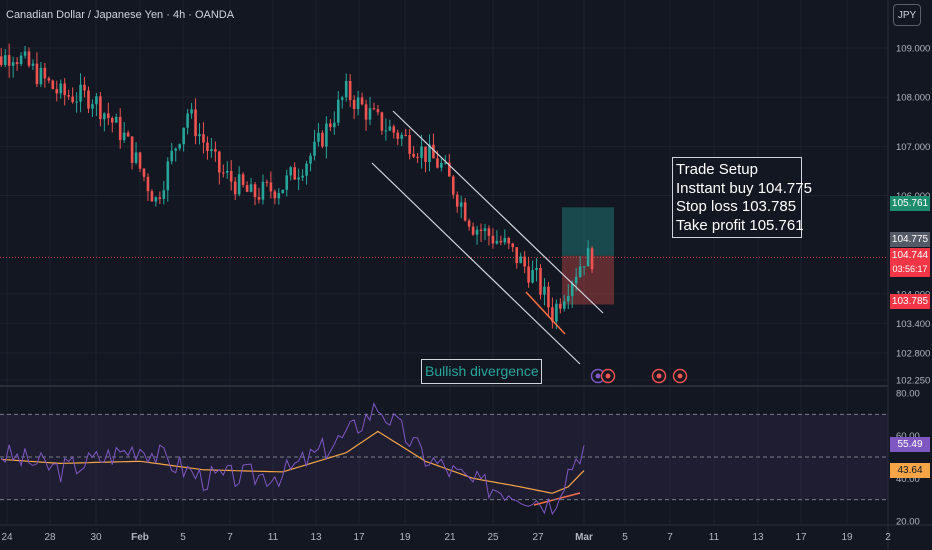 The image size is (932, 550). I want to click on event-flag-icon-dot, so click(680, 376).